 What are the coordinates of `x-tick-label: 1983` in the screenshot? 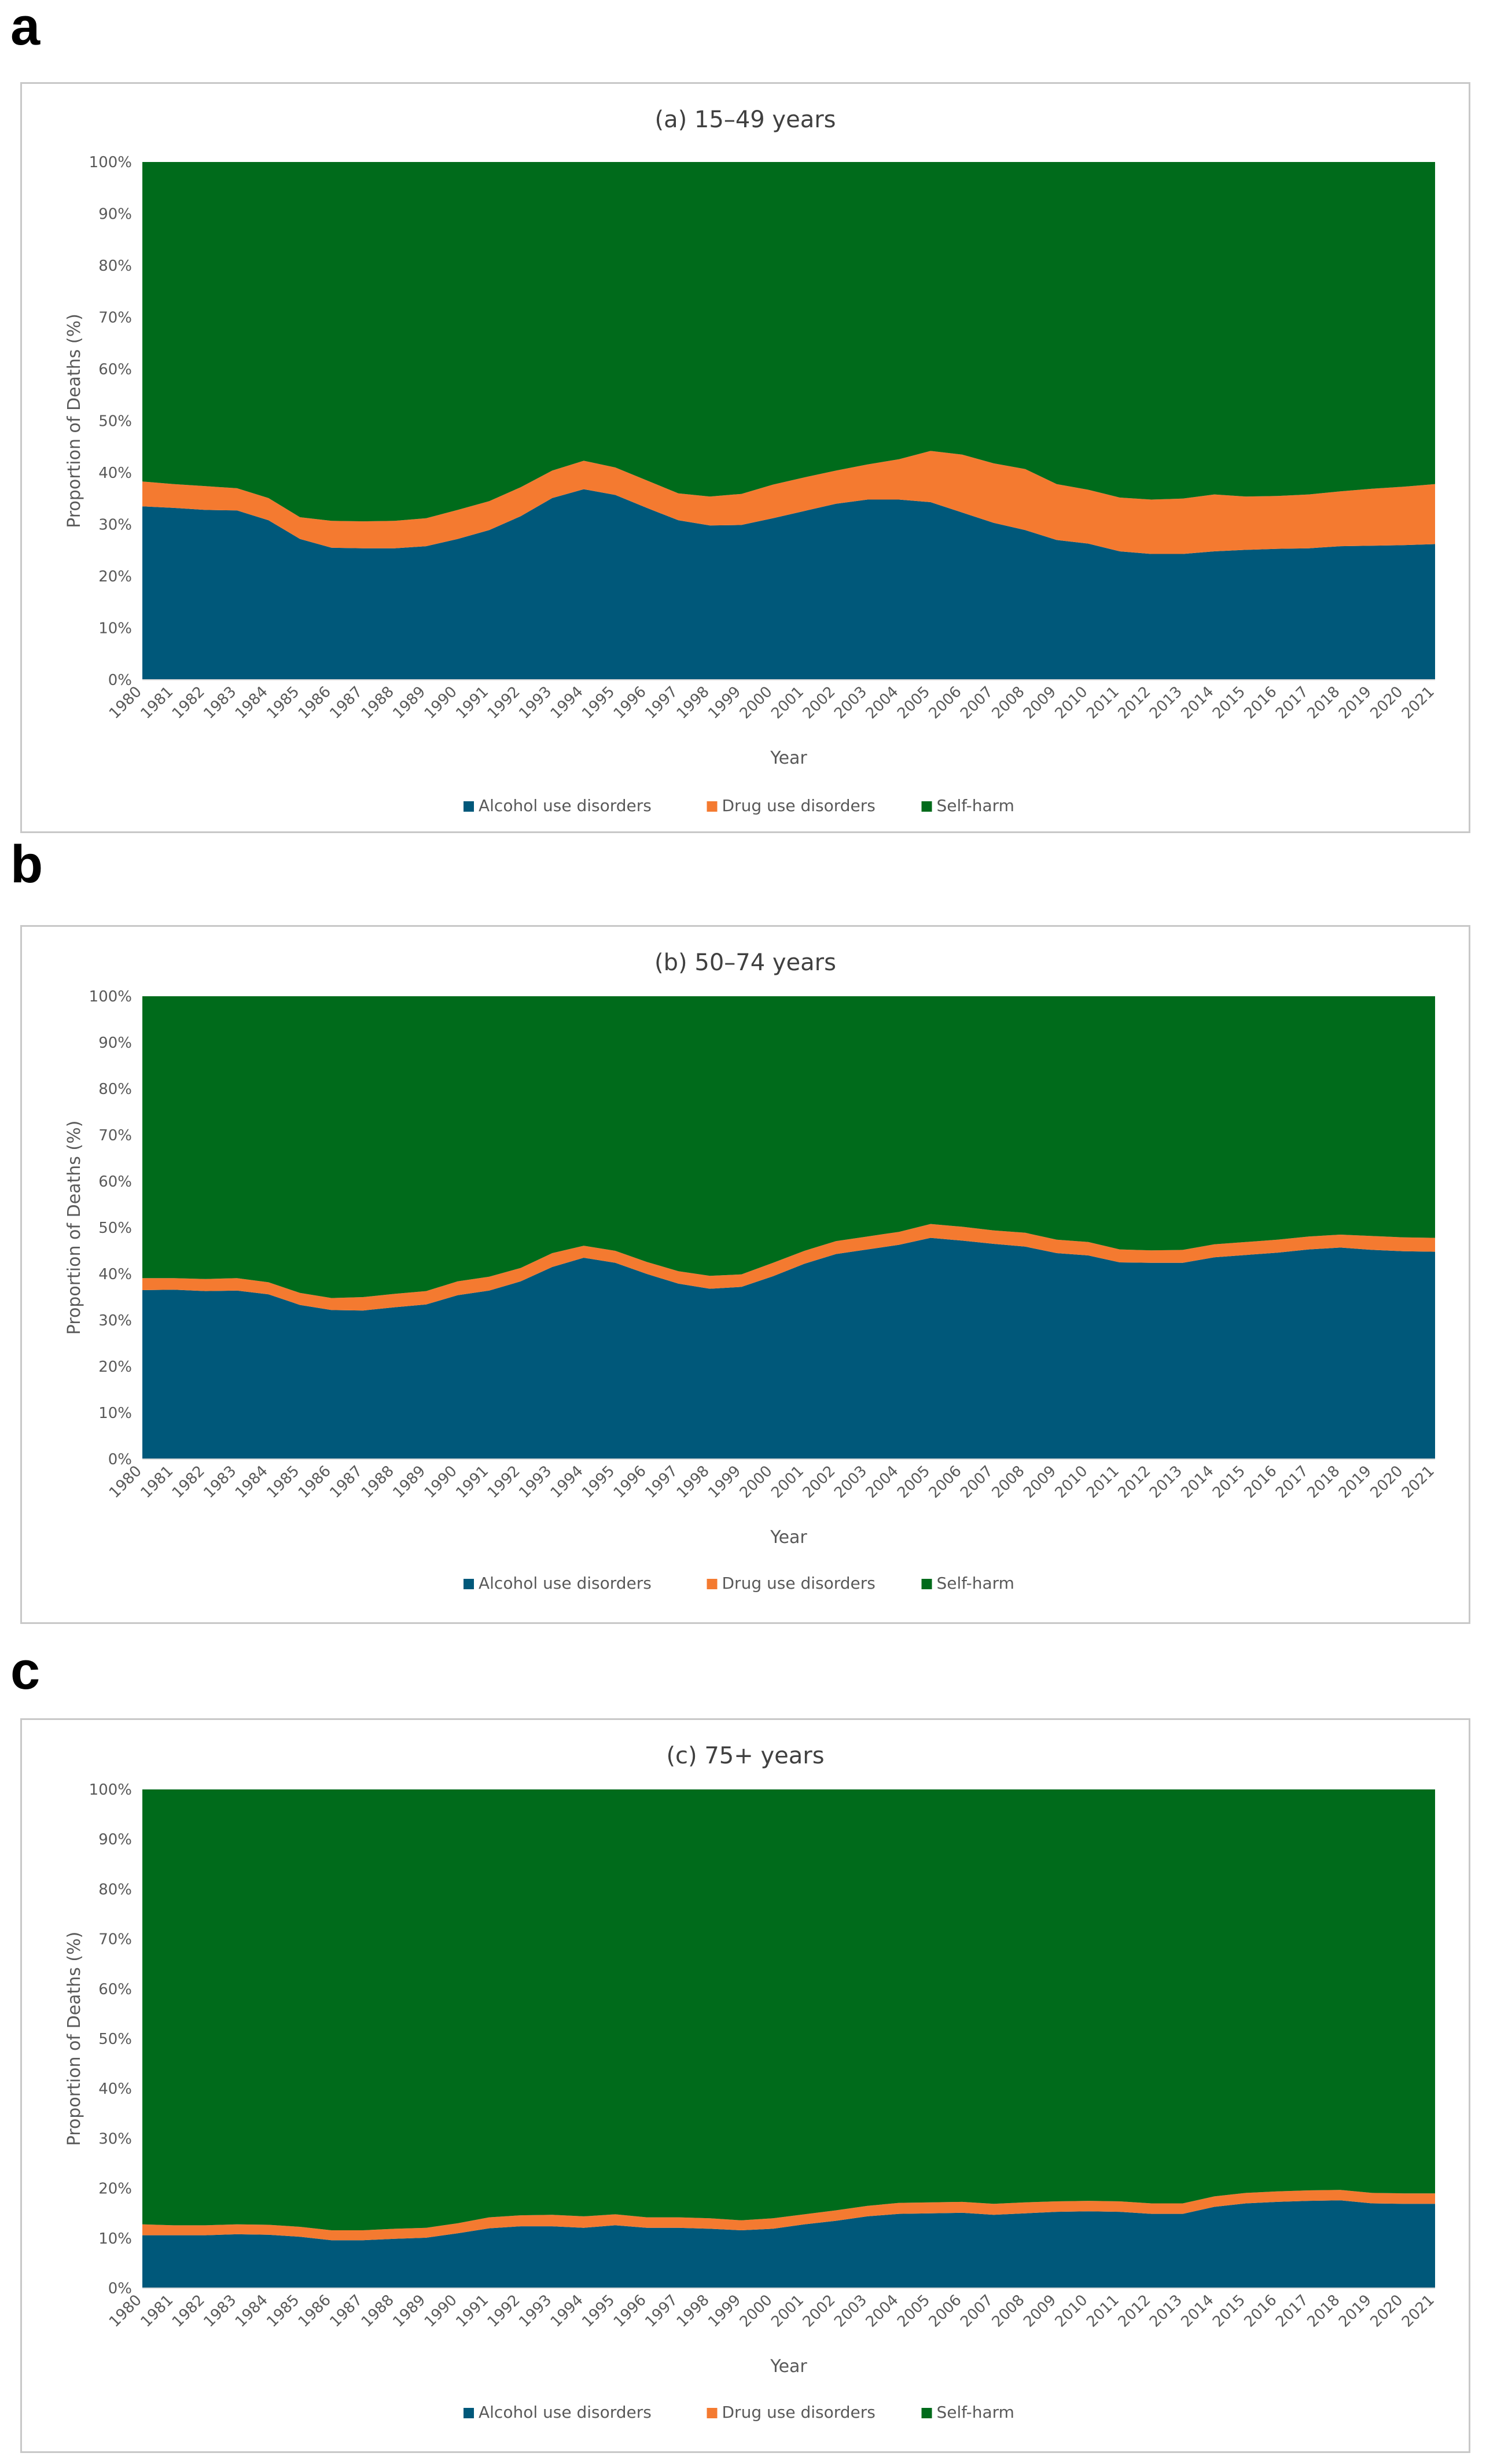 It's located at (220, 703).